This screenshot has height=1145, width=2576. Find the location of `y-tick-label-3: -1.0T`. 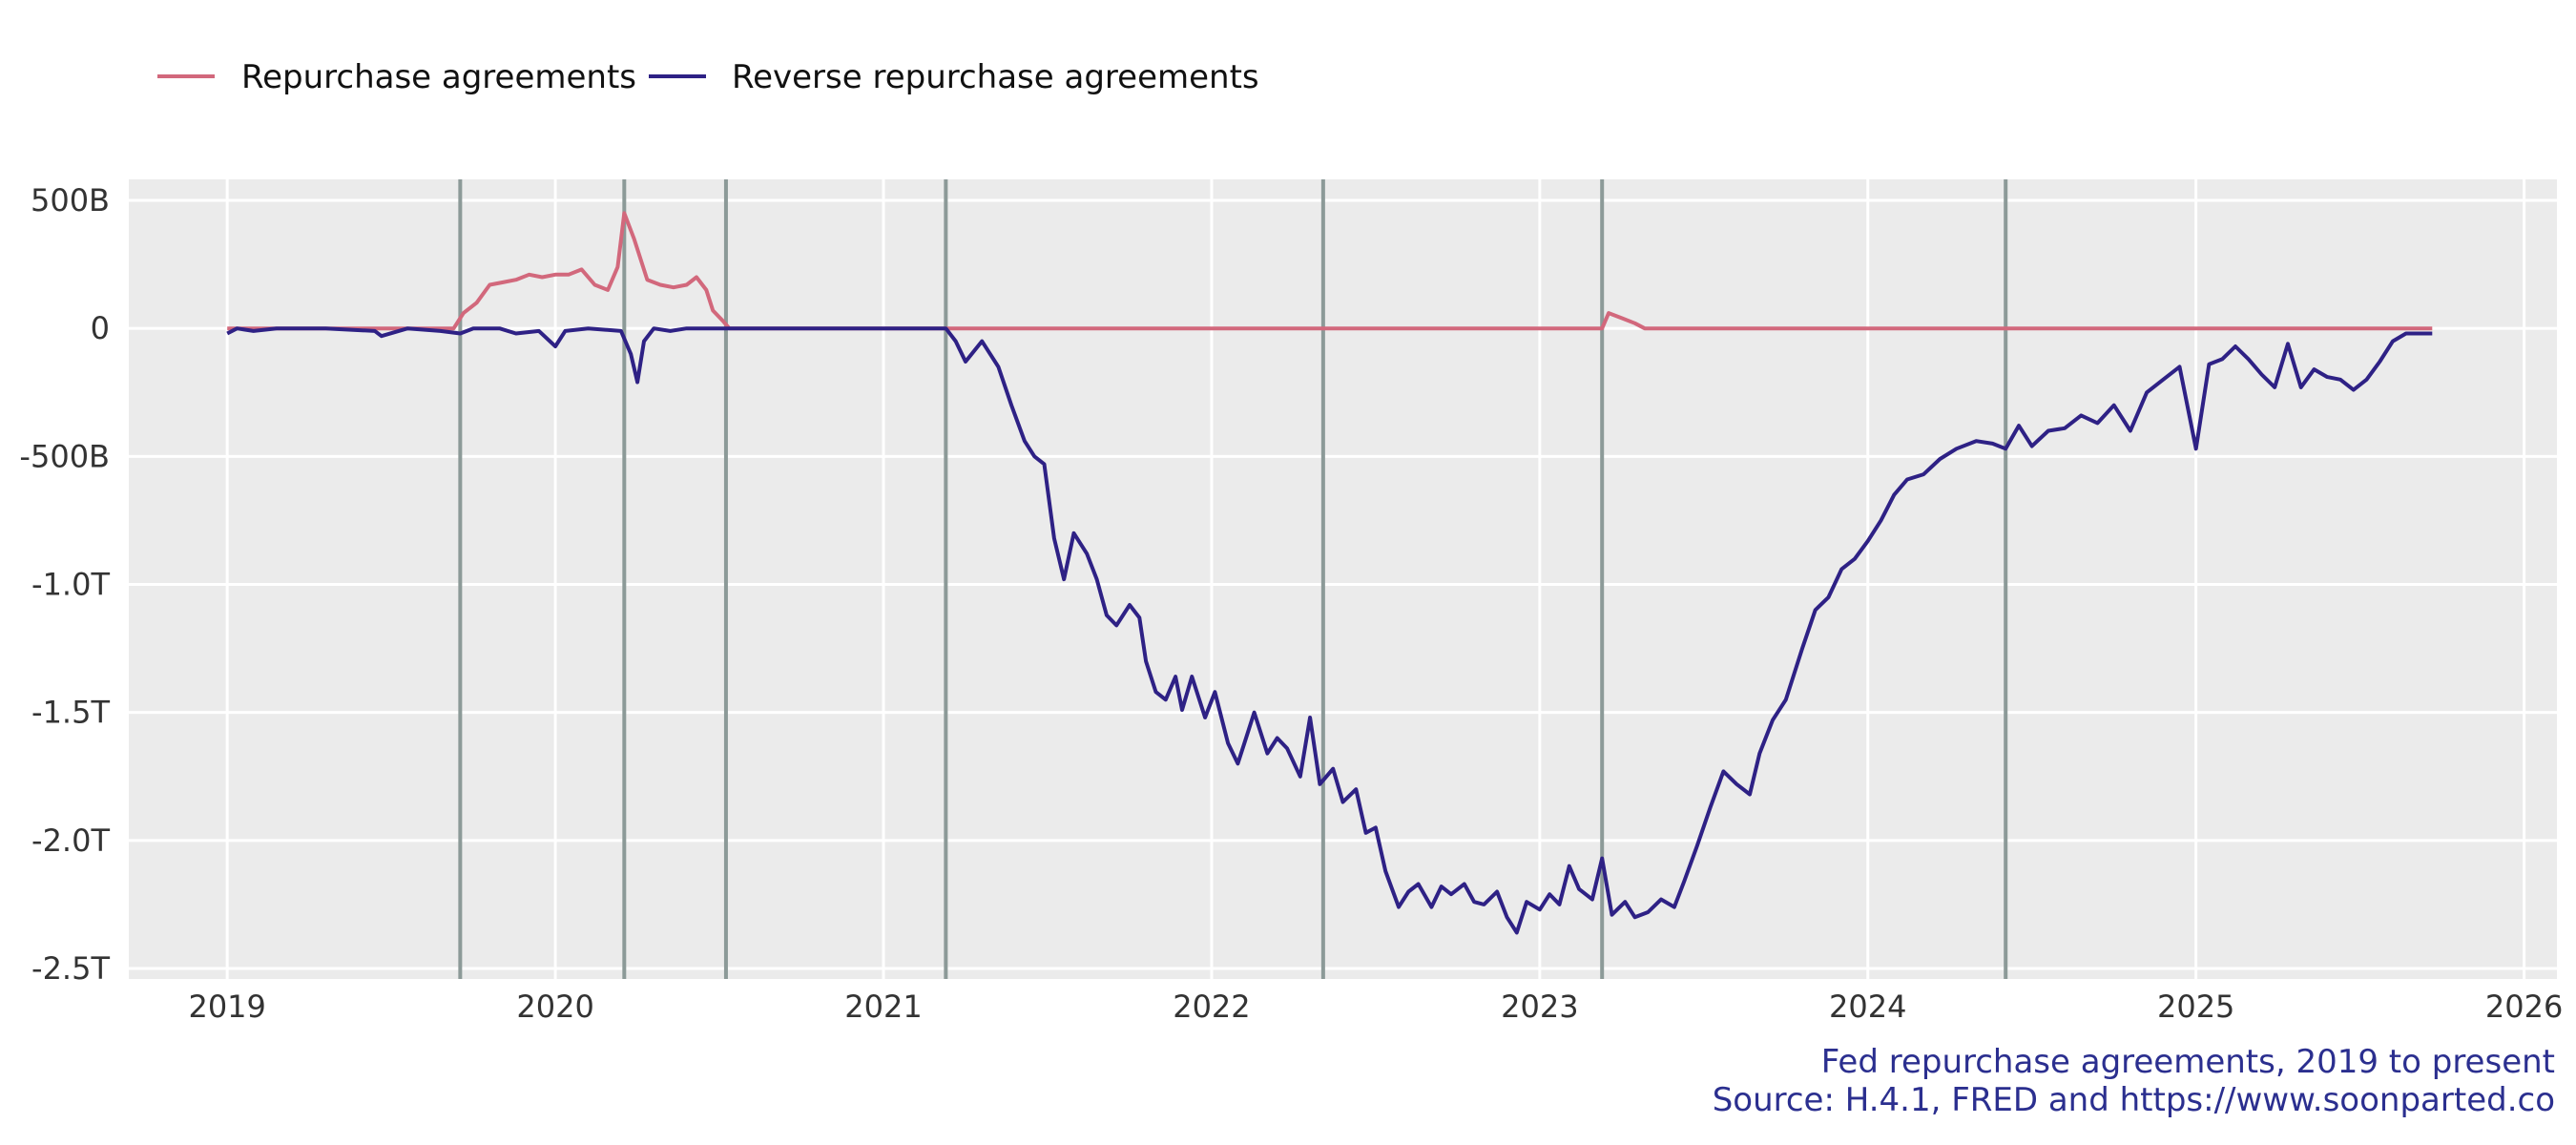

y-tick-label-3: -1.0T is located at coordinates (70, 585).